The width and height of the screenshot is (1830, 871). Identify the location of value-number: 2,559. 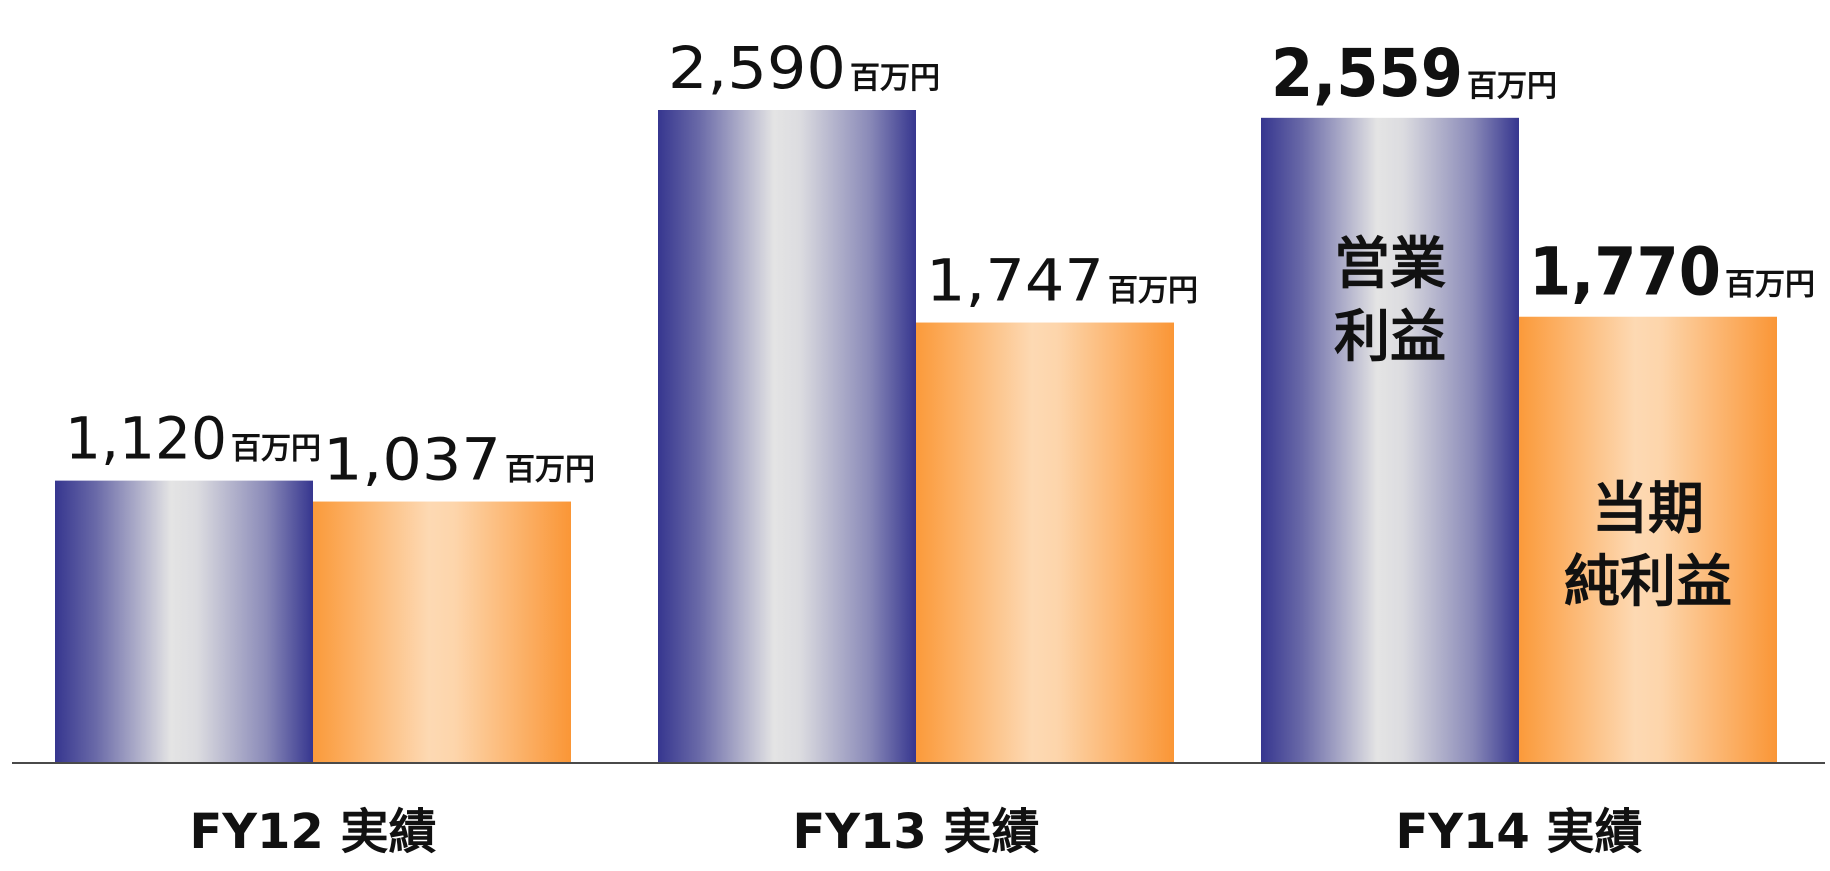
(1367, 73).